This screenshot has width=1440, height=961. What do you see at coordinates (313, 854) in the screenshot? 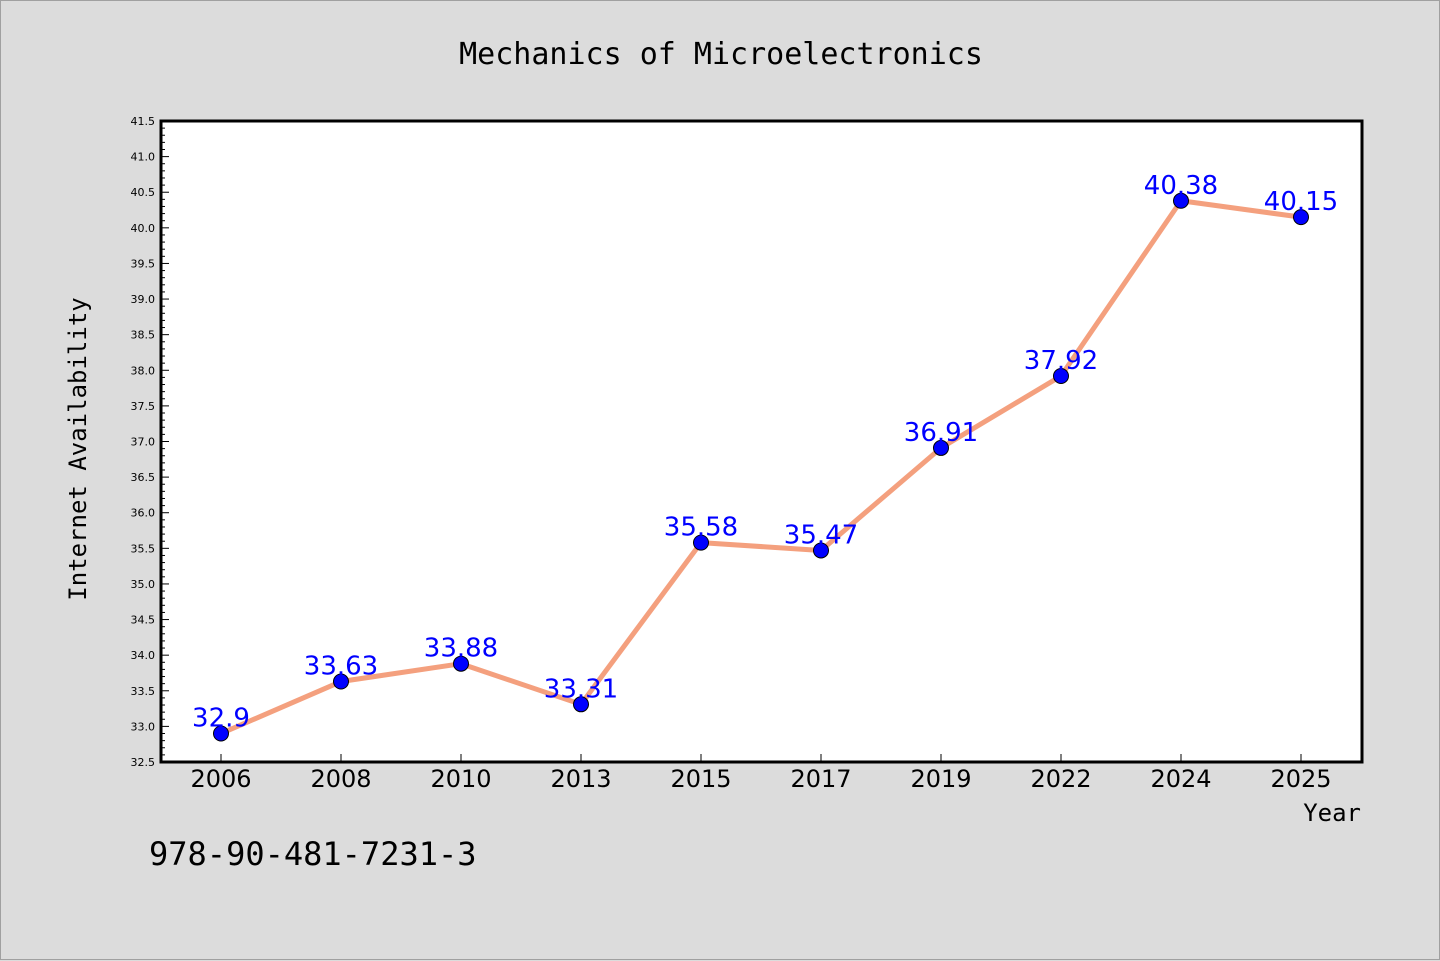
I see `isbn-footer-text: 978-90-481-7231-3` at bounding box center [313, 854].